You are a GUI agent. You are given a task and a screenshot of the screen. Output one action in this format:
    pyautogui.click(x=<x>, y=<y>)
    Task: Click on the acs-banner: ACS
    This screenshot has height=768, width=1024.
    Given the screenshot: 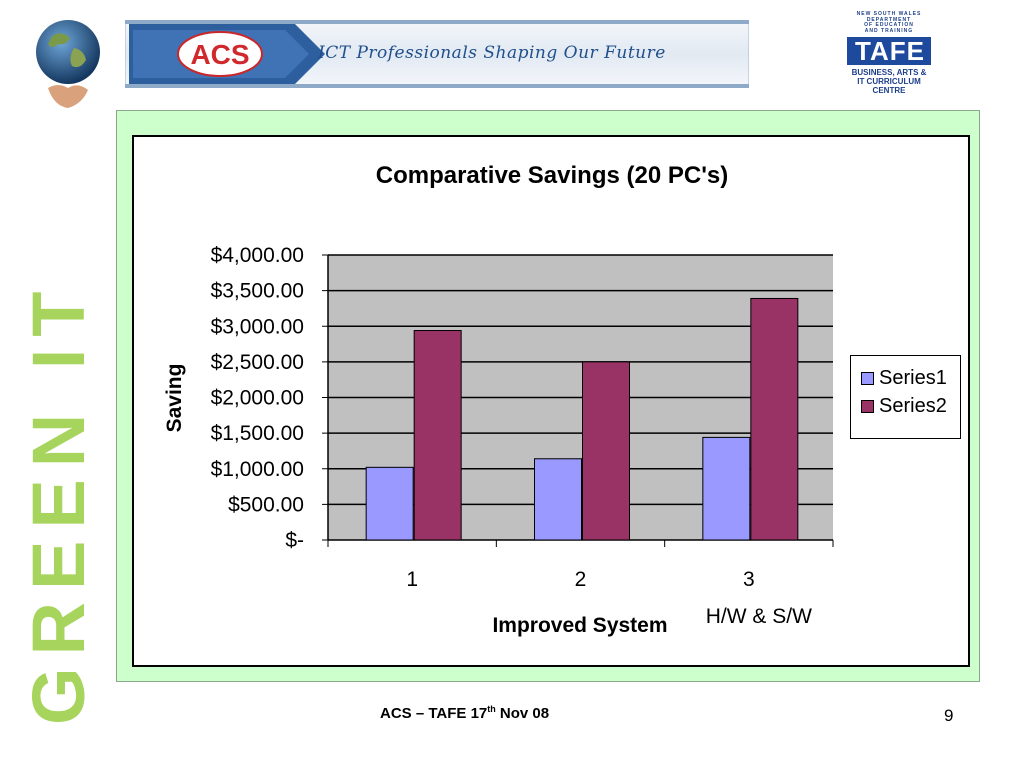 What is the action you would take?
    pyautogui.click(x=437, y=54)
    